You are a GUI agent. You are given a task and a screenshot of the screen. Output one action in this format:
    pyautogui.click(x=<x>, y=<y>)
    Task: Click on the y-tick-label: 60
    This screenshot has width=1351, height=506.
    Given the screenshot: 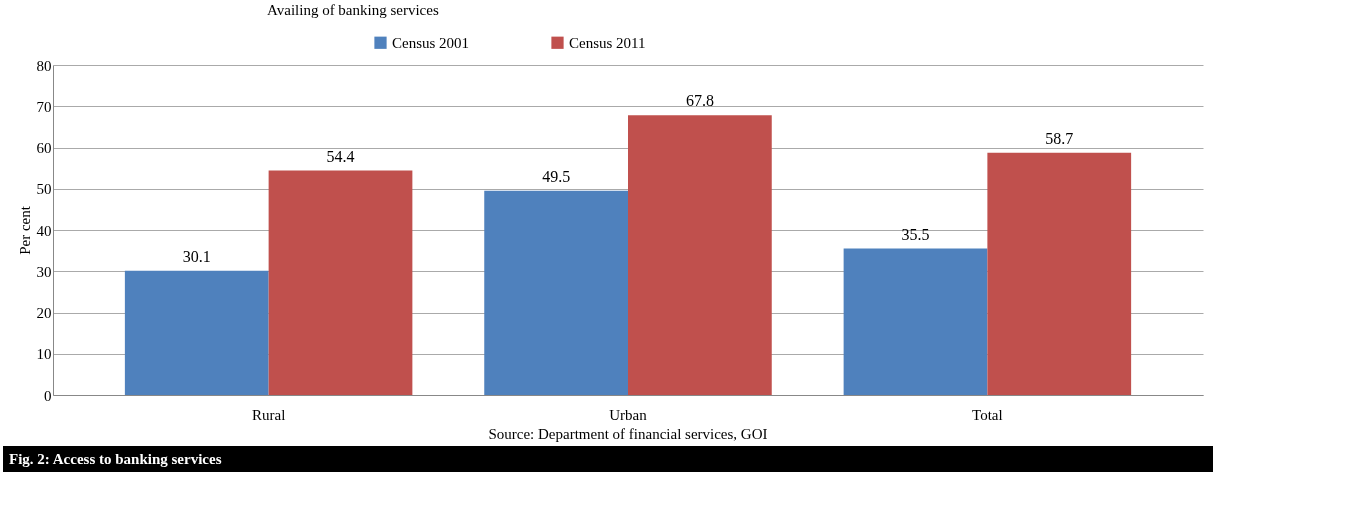 What is the action you would take?
    pyautogui.click(x=44, y=148)
    